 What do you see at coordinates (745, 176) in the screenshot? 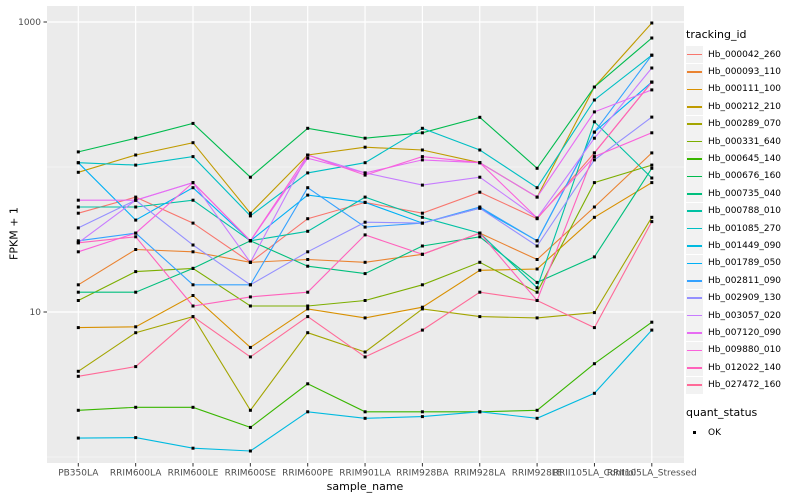
I see `legend-item-label: Hb_000676_160` at bounding box center [745, 176].